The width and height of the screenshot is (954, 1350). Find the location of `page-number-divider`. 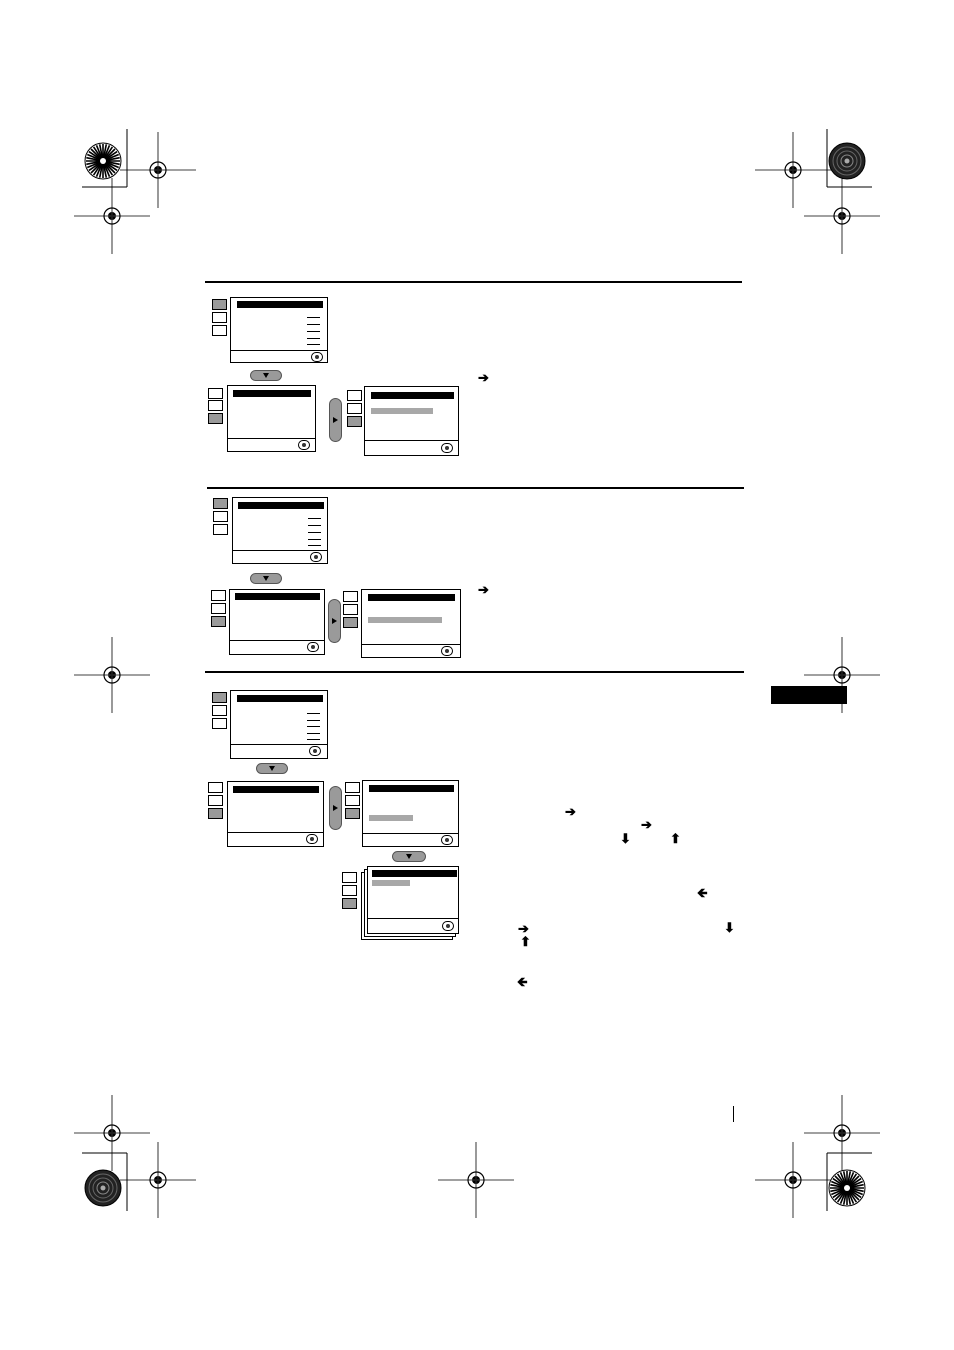

page-number-divider is located at coordinates (733, 1114).